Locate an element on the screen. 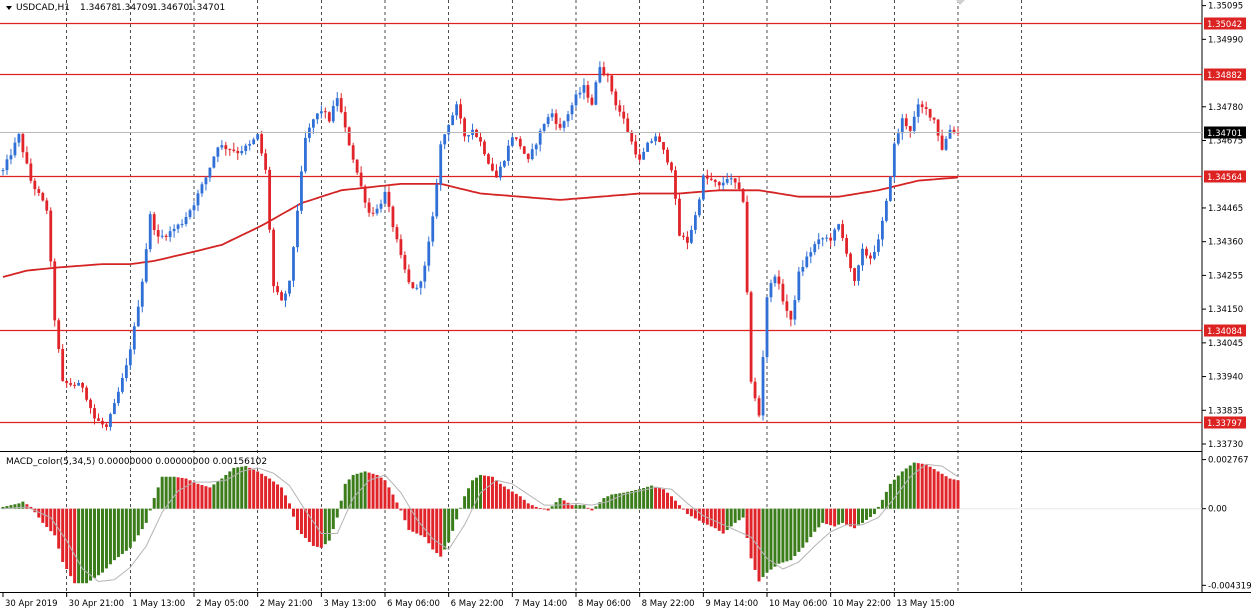  y-tick-label: 1.33730 is located at coordinates (1225, 445).